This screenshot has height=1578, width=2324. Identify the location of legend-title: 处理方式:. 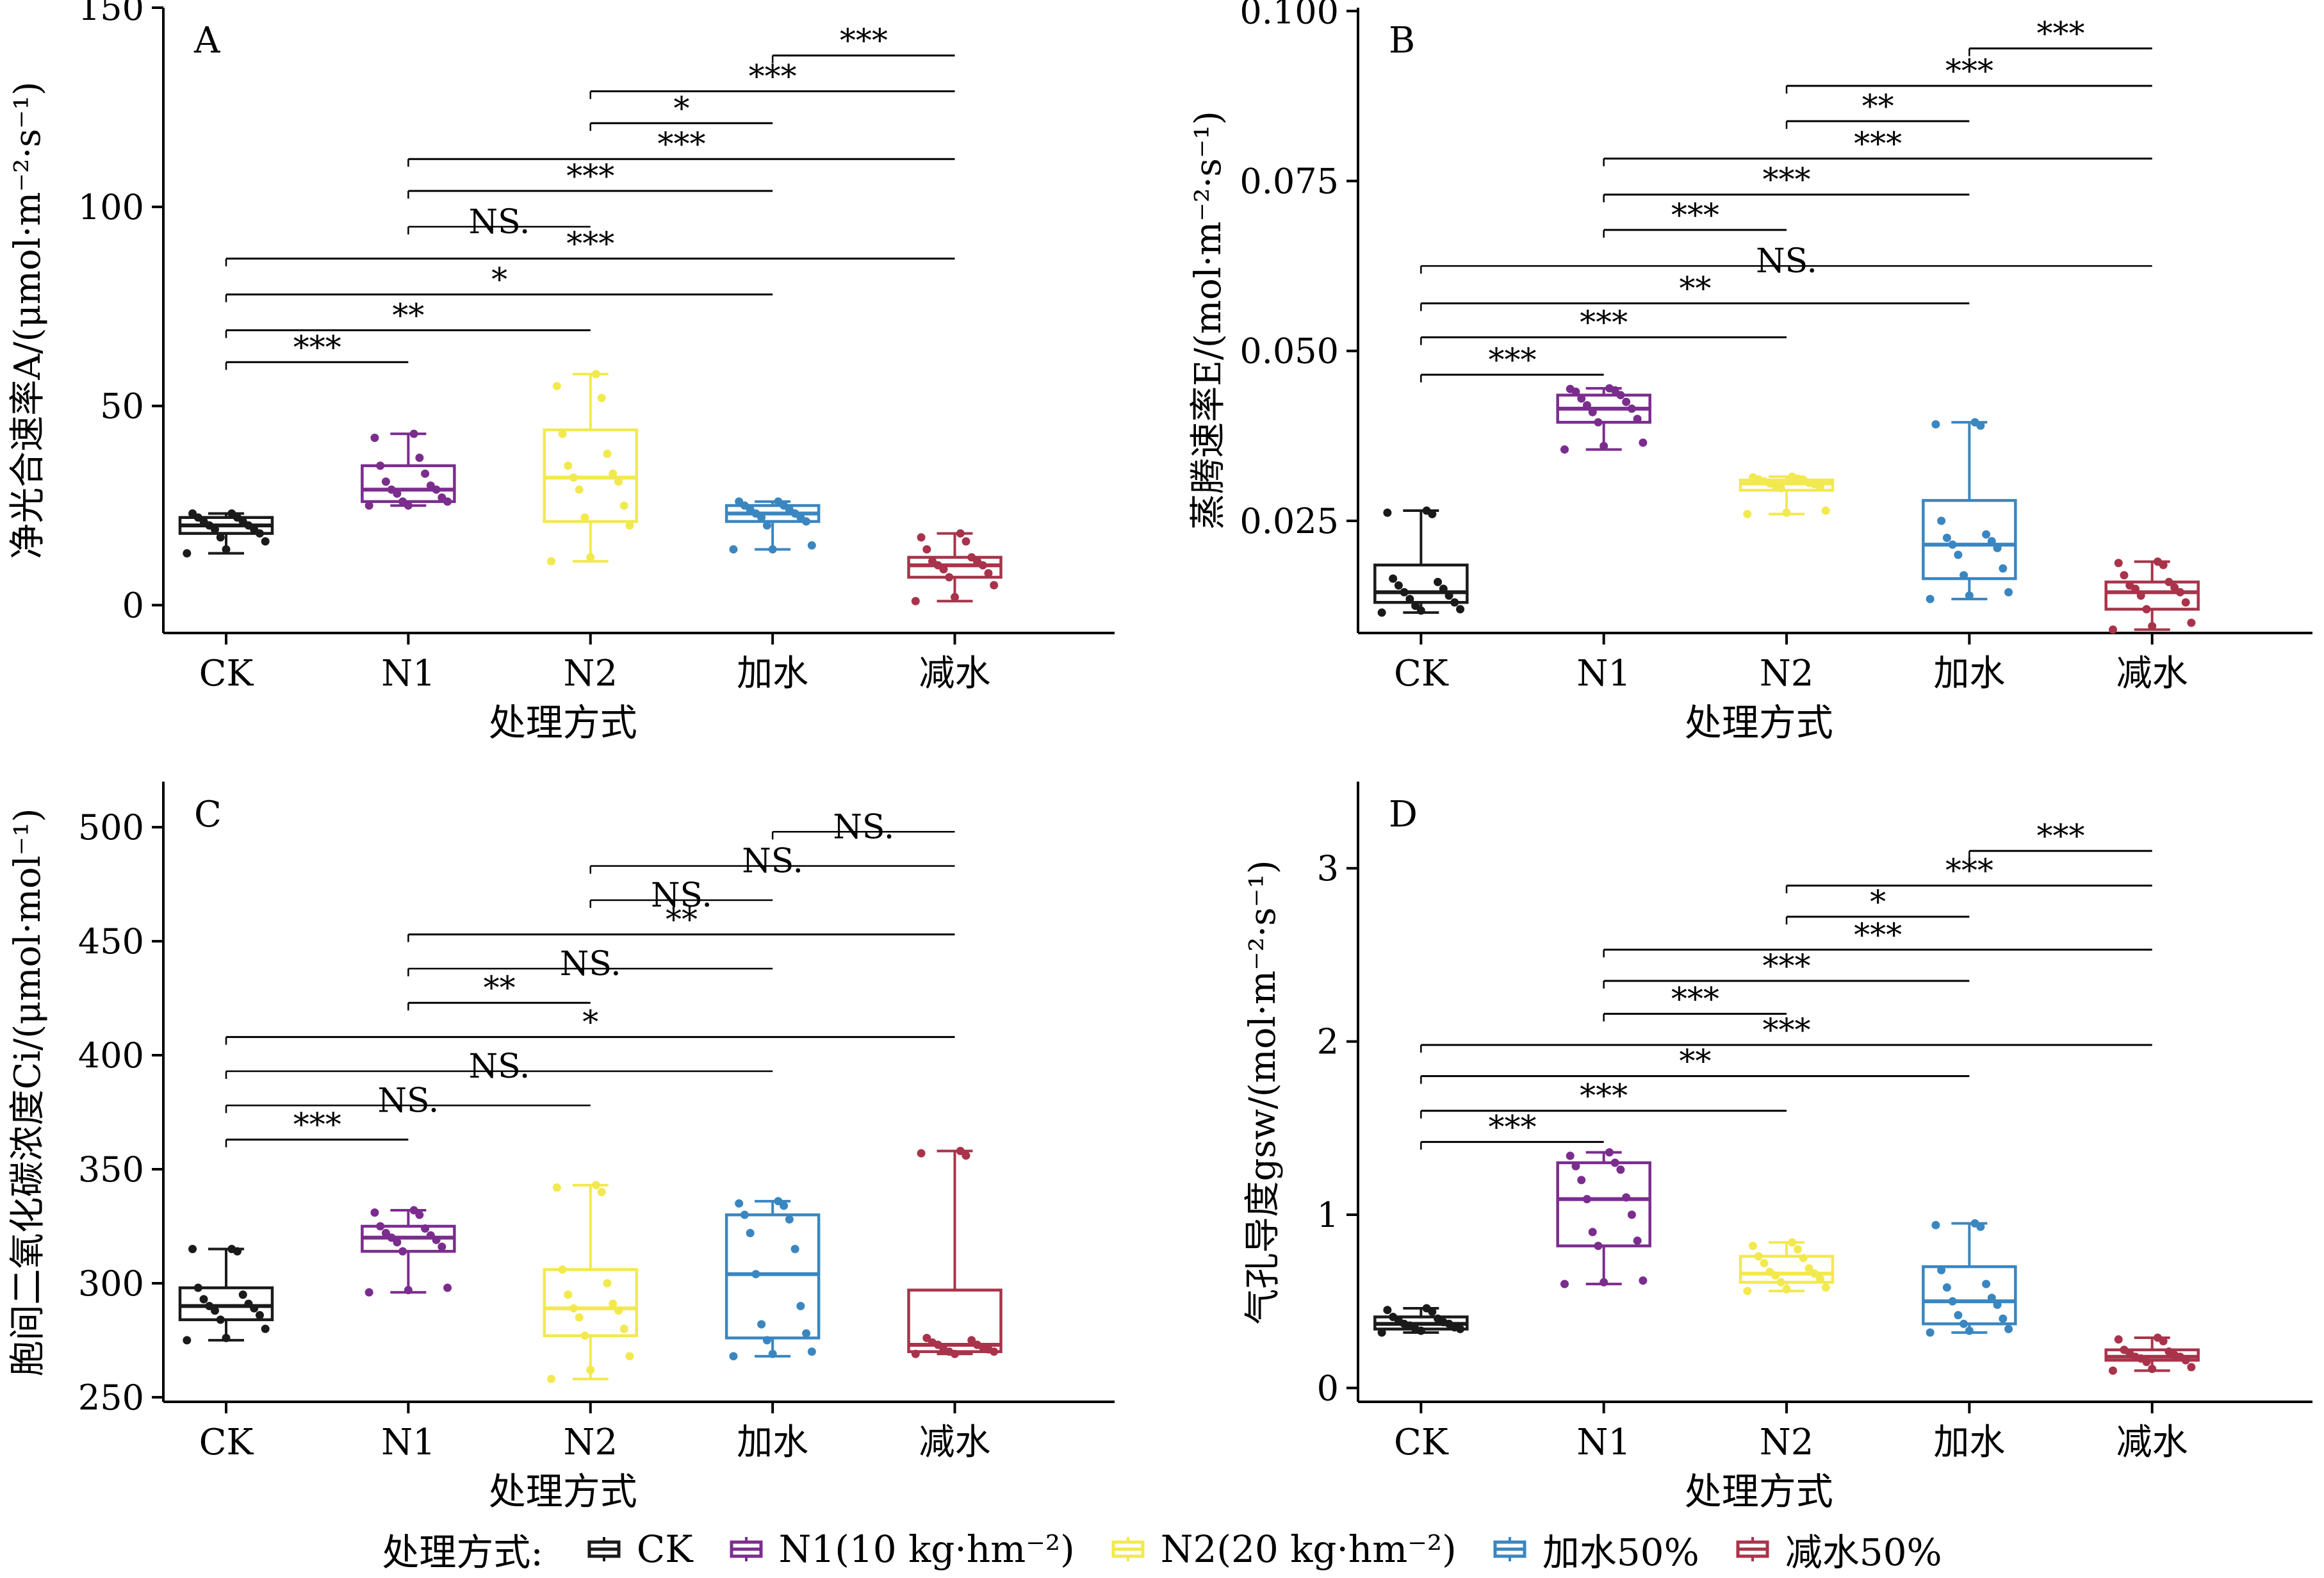
(462, 1552).